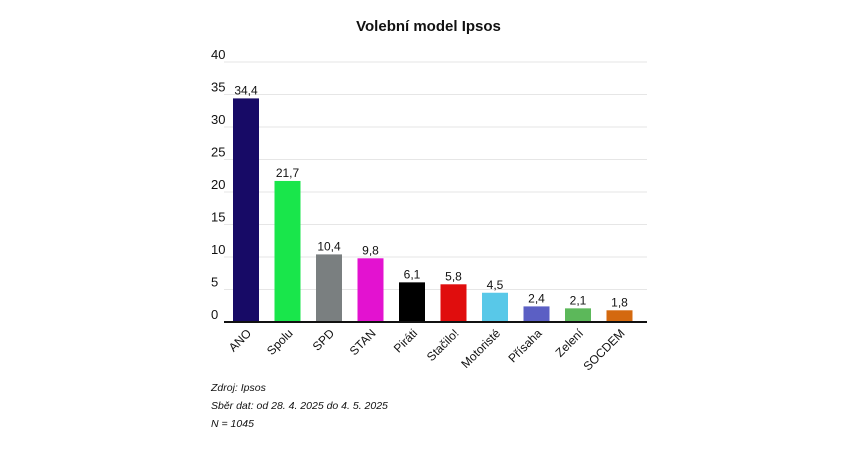  What do you see at coordinates (218, 119) in the screenshot?
I see `y-tick-label: 30` at bounding box center [218, 119].